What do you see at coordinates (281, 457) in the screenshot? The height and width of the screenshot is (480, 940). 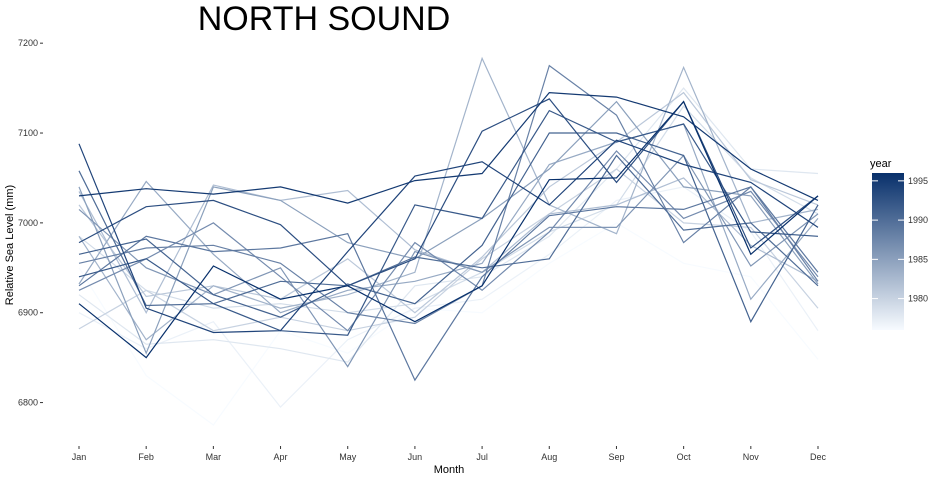 I see `x-tick-label: Apr` at bounding box center [281, 457].